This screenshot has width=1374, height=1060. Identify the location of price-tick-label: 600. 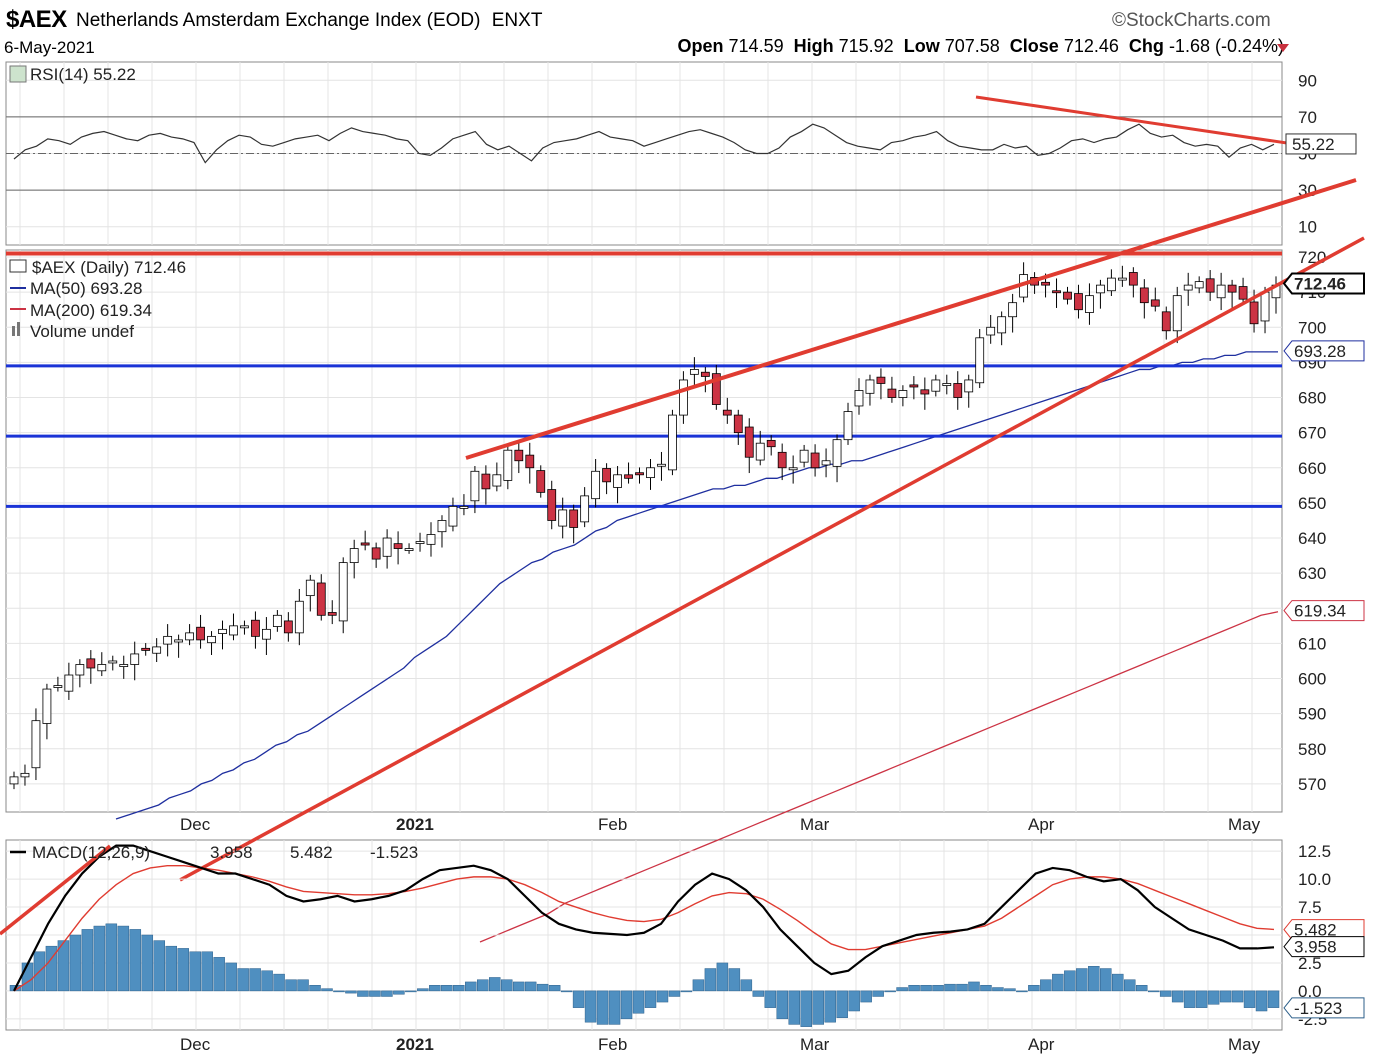
(1312, 679).